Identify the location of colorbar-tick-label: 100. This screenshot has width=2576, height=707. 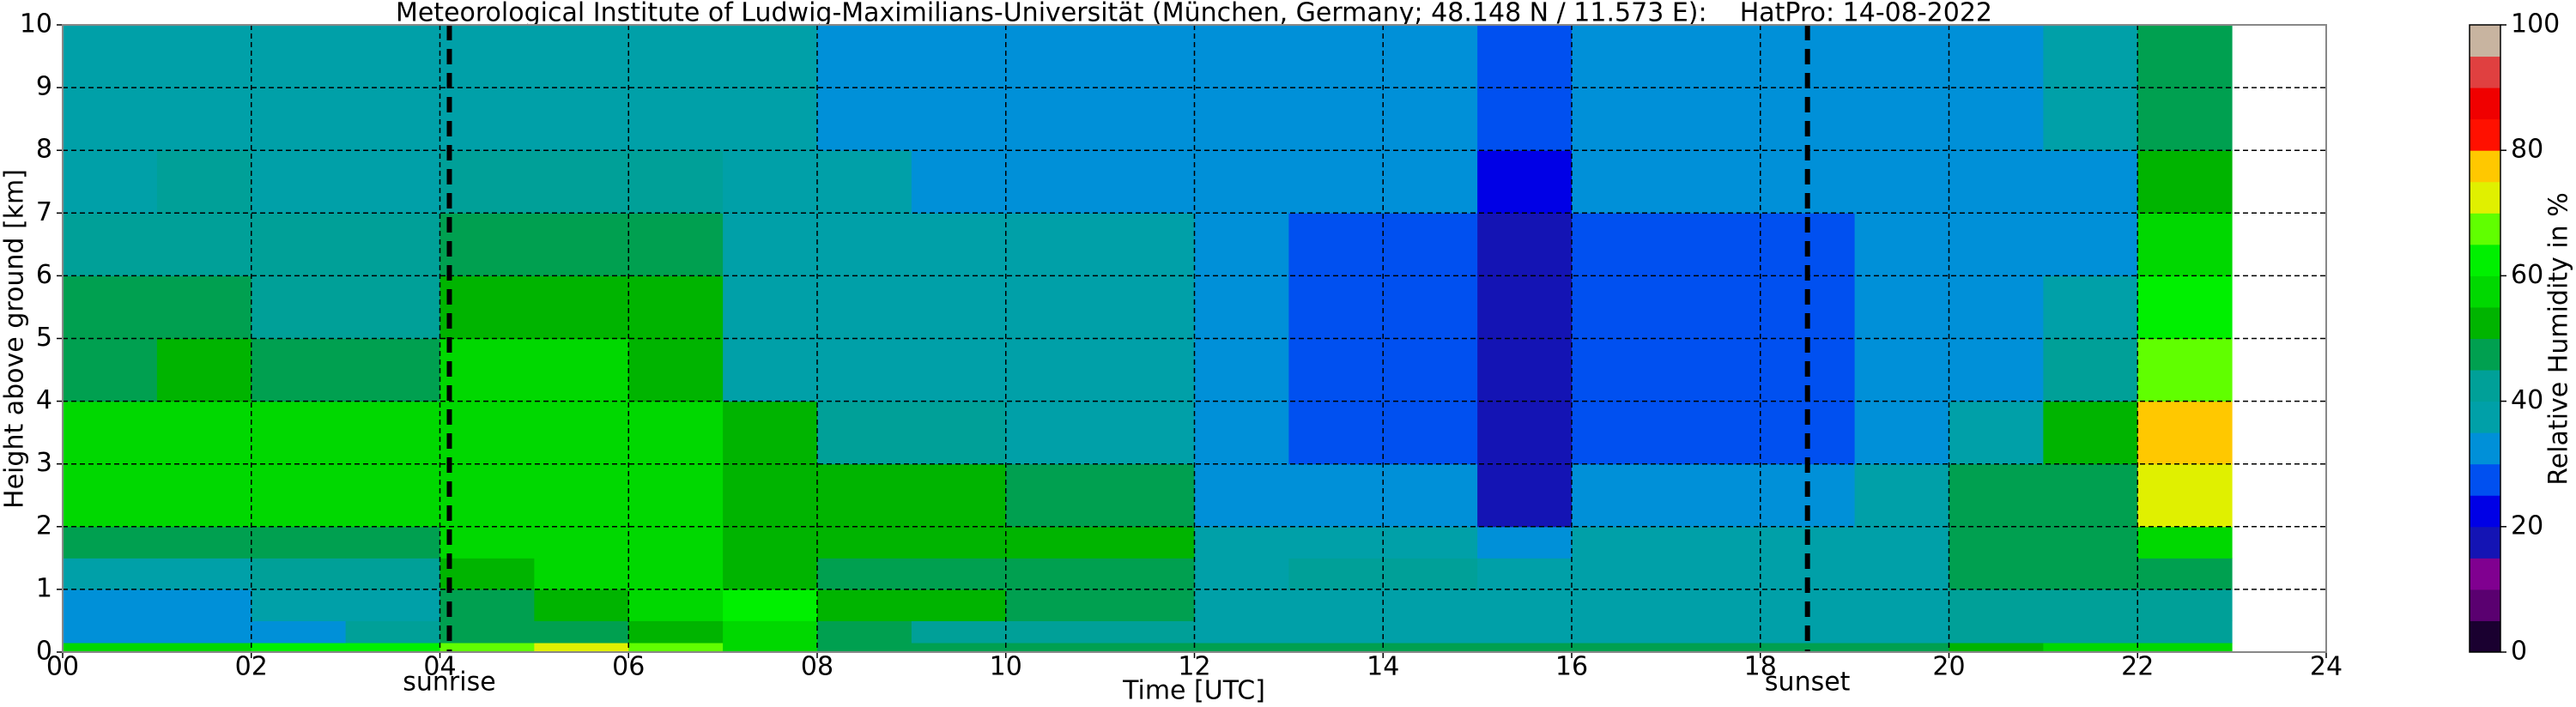
(2535, 24).